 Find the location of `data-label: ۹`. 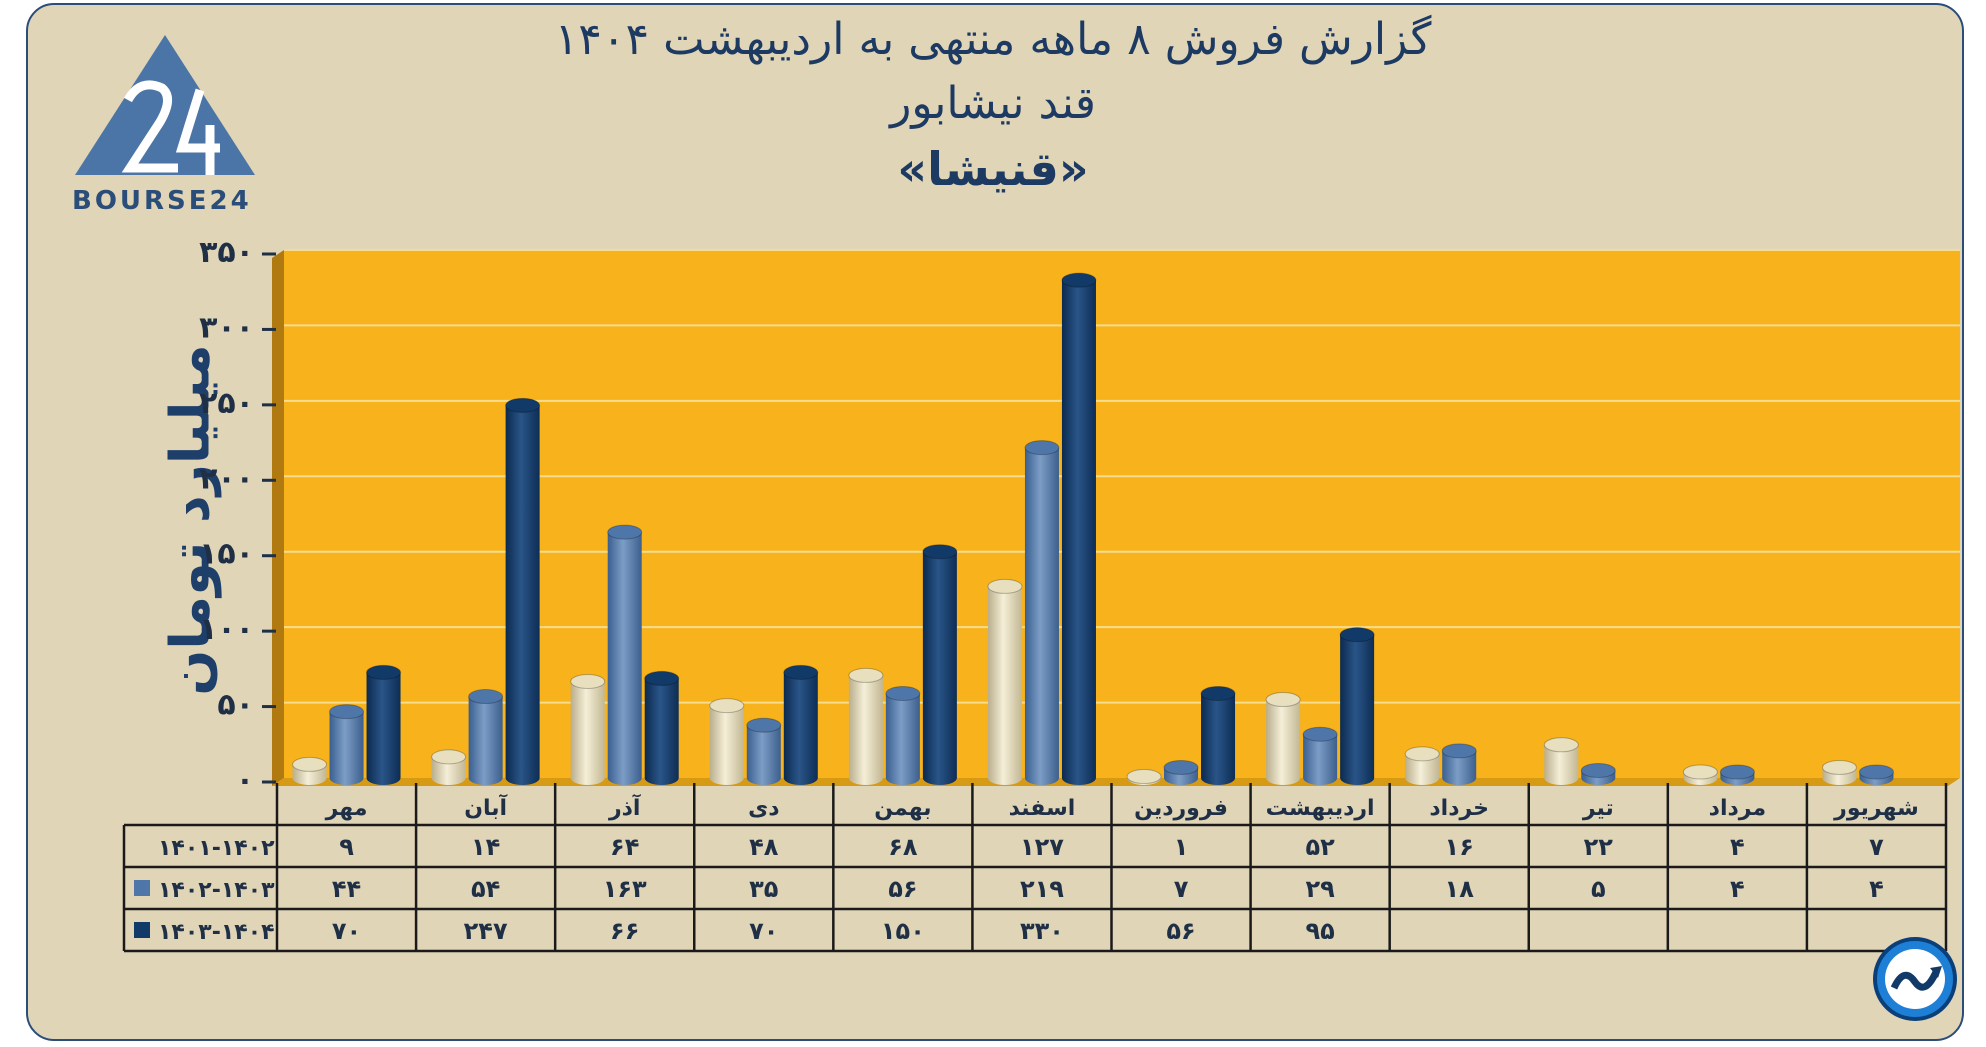

data-label: ۹ is located at coordinates (346, 847).